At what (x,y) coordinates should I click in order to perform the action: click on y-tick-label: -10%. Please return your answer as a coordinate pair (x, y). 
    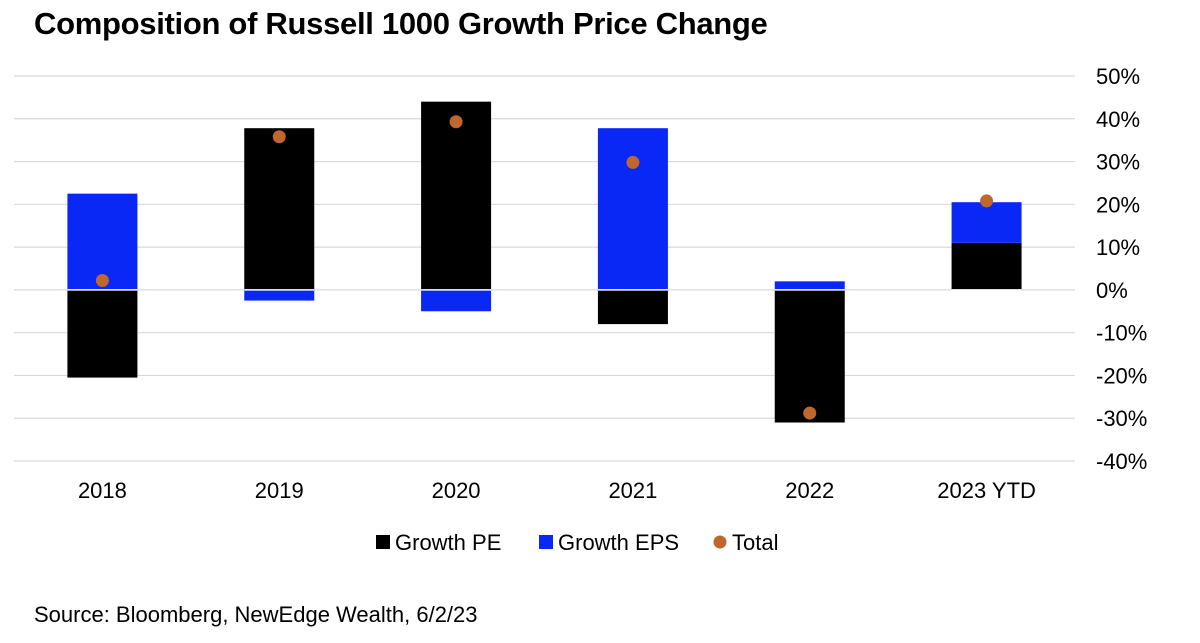
    Looking at the image, I should click on (1121, 333).